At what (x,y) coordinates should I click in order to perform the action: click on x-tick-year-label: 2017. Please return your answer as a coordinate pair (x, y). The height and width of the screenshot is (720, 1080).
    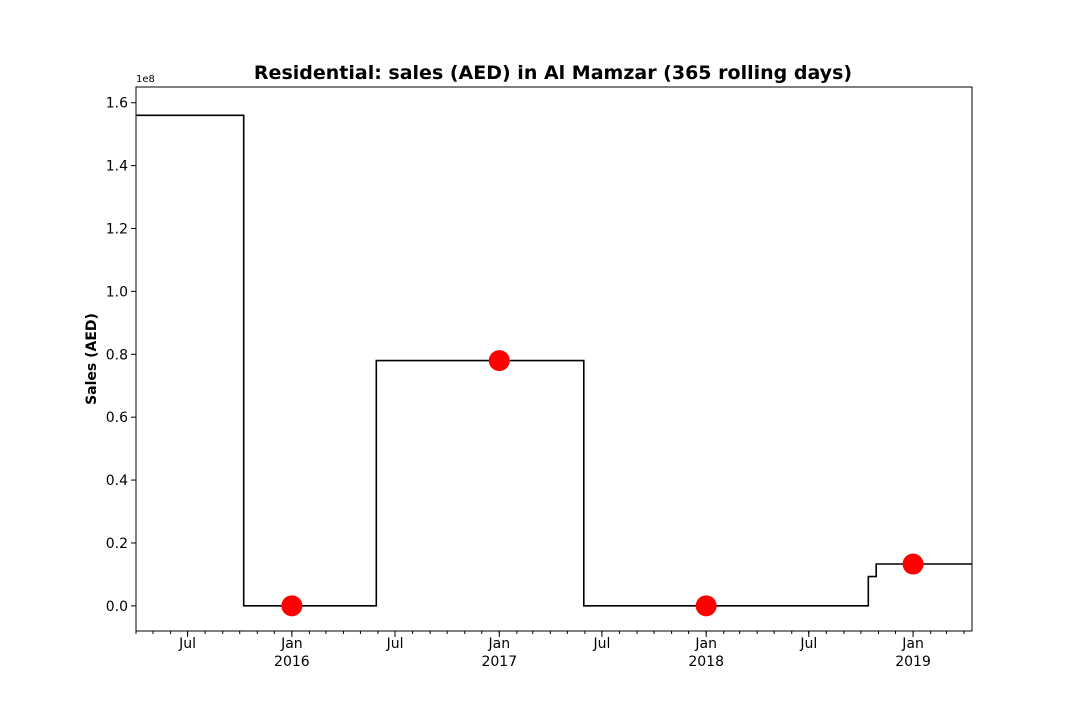
    Looking at the image, I should click on (499, 662).